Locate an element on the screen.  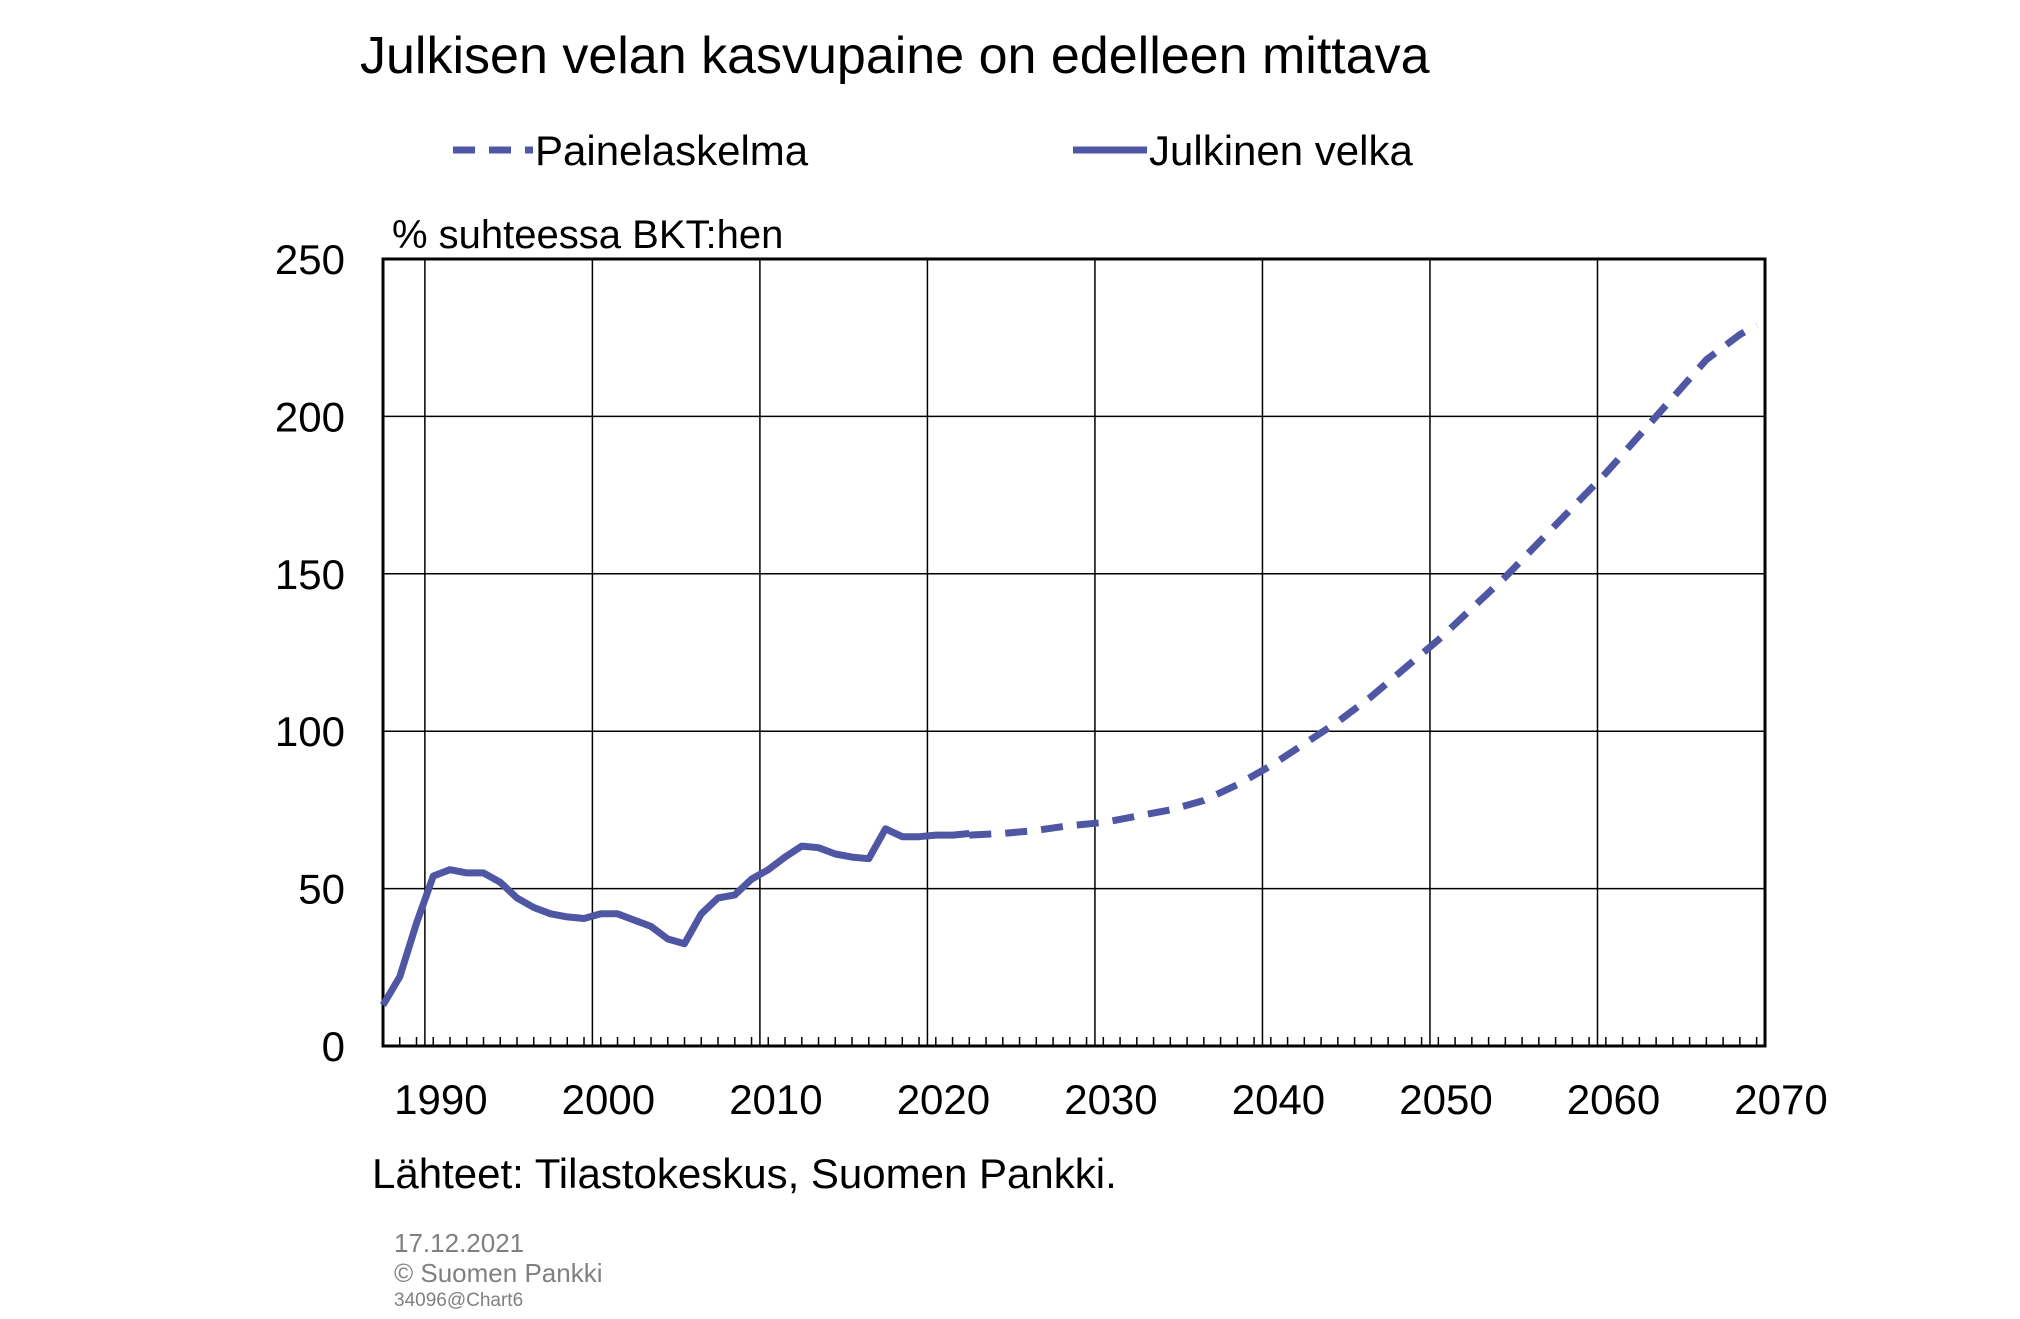
legend-label-solid: Julkinen velka is located at coordinates (1281, 150).